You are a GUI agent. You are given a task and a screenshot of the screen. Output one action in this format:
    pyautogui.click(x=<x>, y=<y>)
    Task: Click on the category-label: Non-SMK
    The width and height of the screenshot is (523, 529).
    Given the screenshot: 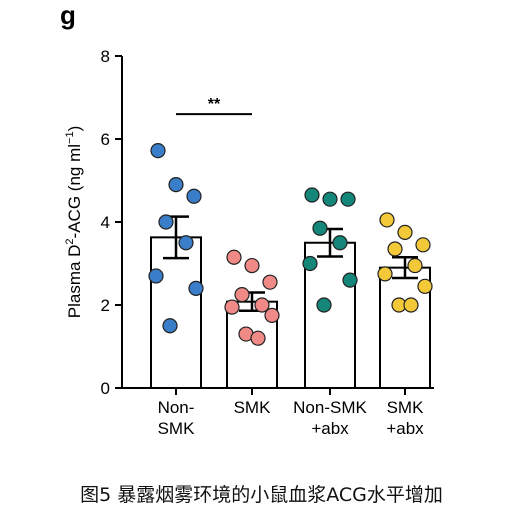 What is the action you would take?
    pyautogui.click(x=330, y=407)
    